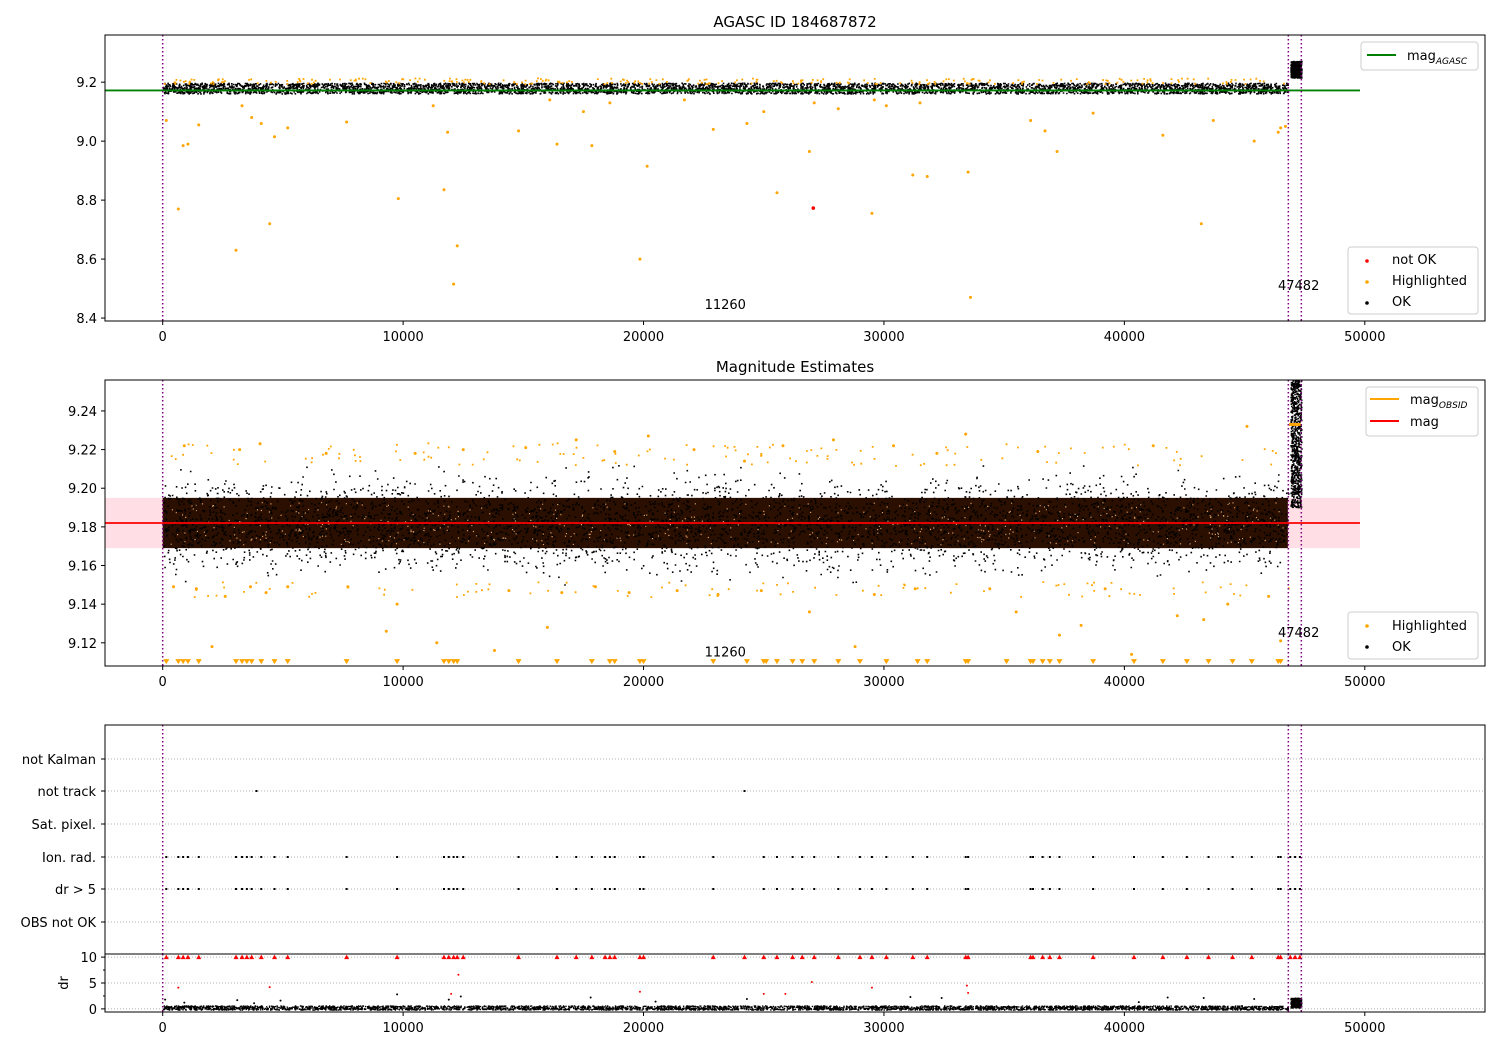  I want to click on highlighted-points-band, so click(724, 81).